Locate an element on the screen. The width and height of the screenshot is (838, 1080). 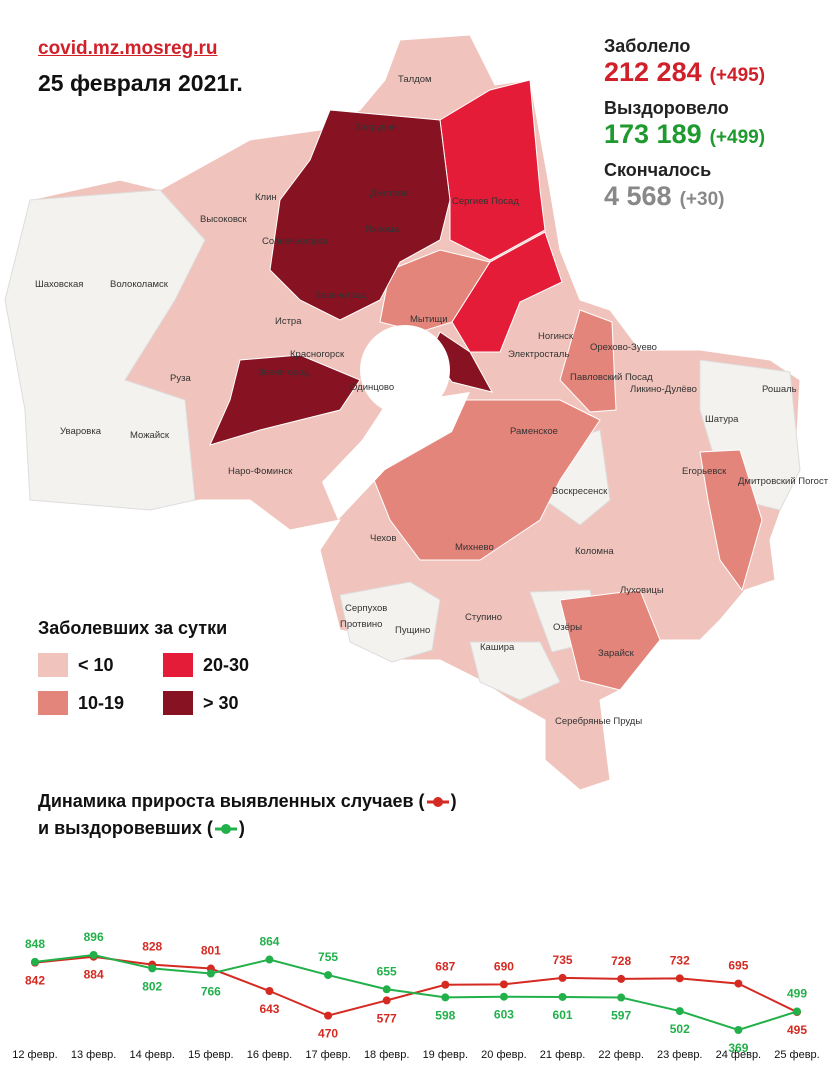
legend-item: 20-30 is located at coordinates (225, 665).